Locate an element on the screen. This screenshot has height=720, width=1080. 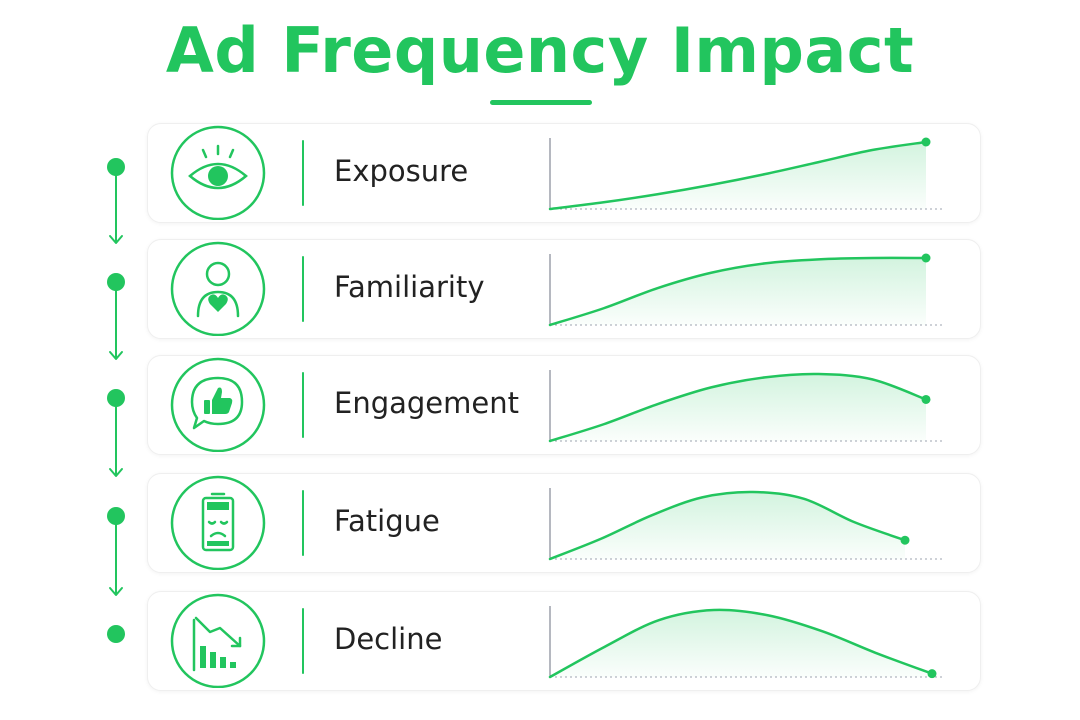
page-title: Ad Frequency Impact is located at coordinates (540, 50).